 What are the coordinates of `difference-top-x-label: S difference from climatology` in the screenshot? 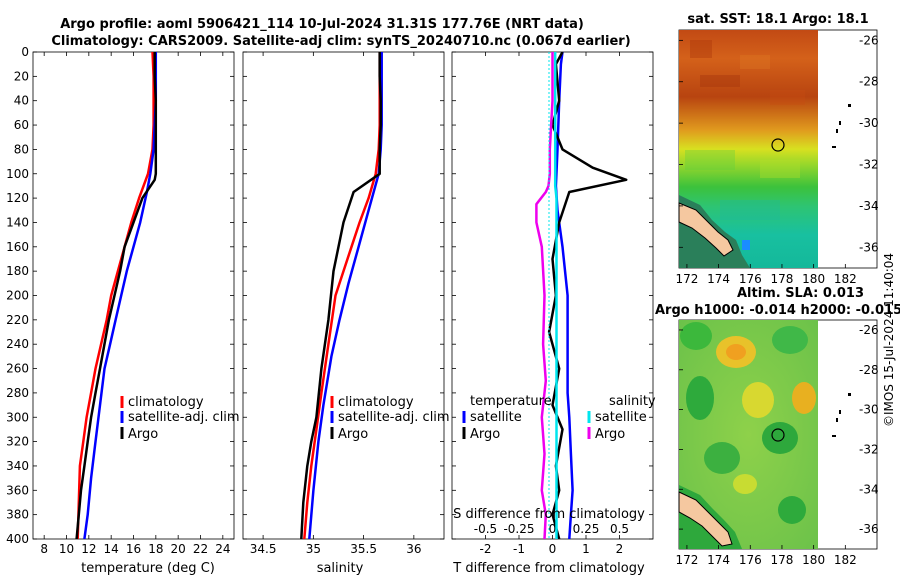 It's located at (549, 514).